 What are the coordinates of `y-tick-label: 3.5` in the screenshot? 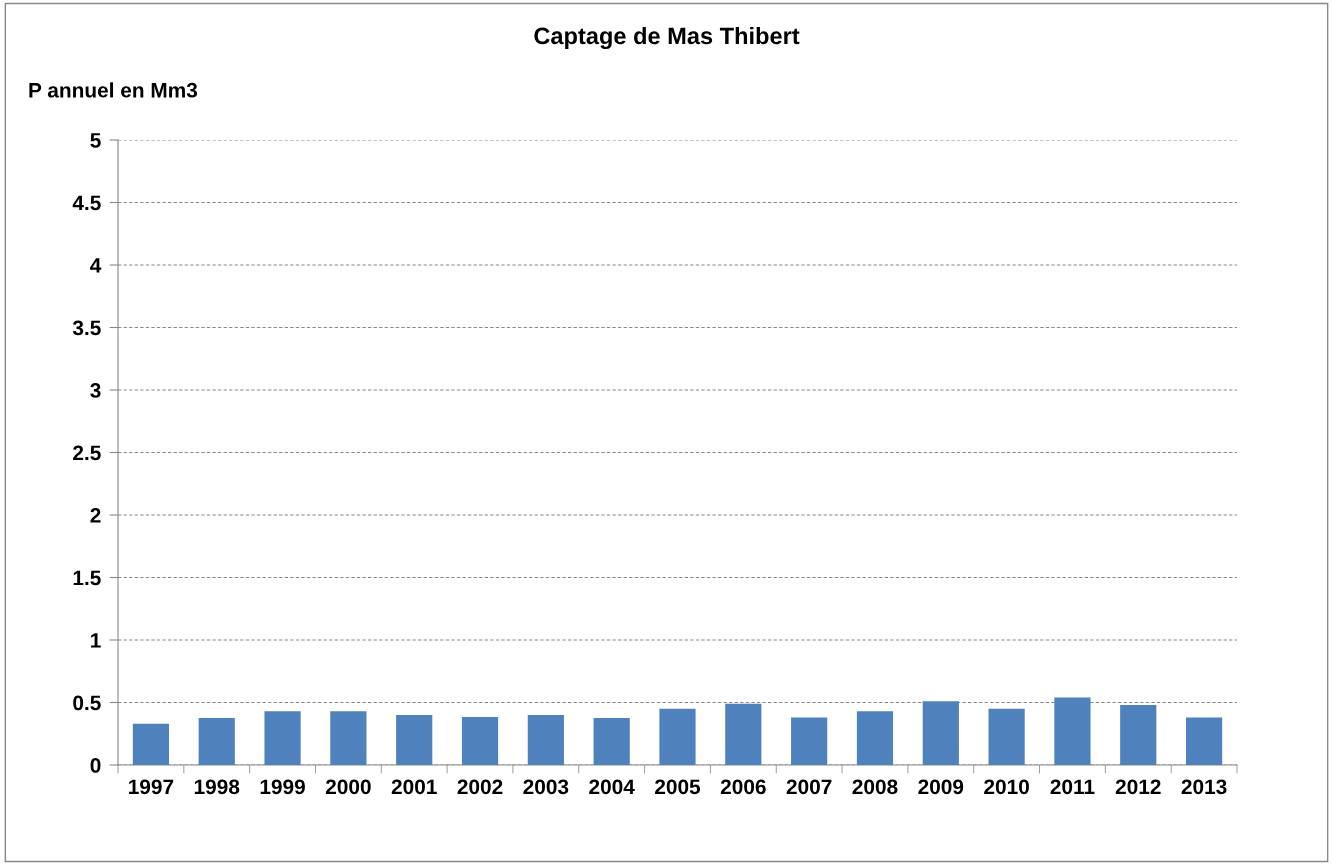 It's located at (86, 328).